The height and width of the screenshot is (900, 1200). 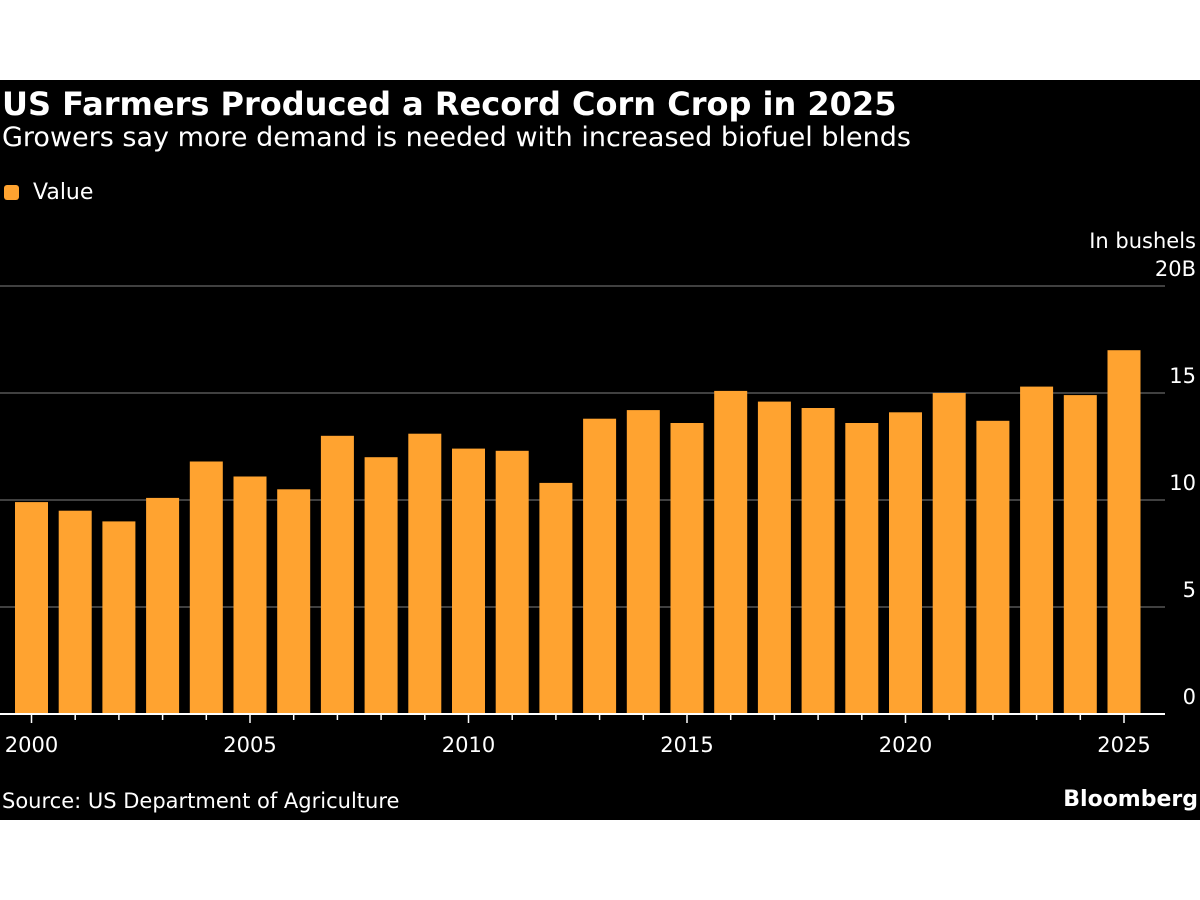 I want to click on bloomberg-logo: Bloomberg, so click(x=1130, y=799).